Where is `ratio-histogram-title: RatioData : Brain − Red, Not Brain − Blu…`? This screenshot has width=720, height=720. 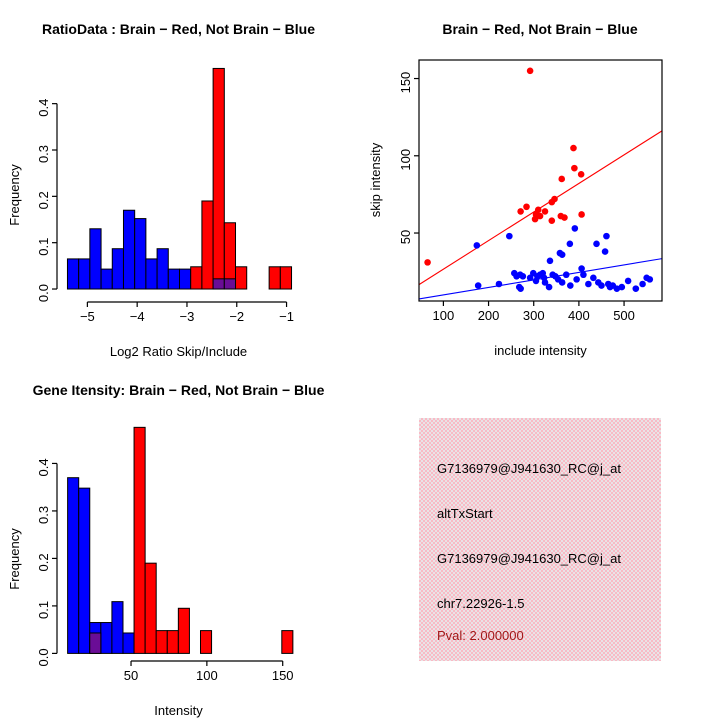 ratio-histogram-title: RatioData : Brain − Red, Not Brain − Blu… is located at coordinates (178, 29).